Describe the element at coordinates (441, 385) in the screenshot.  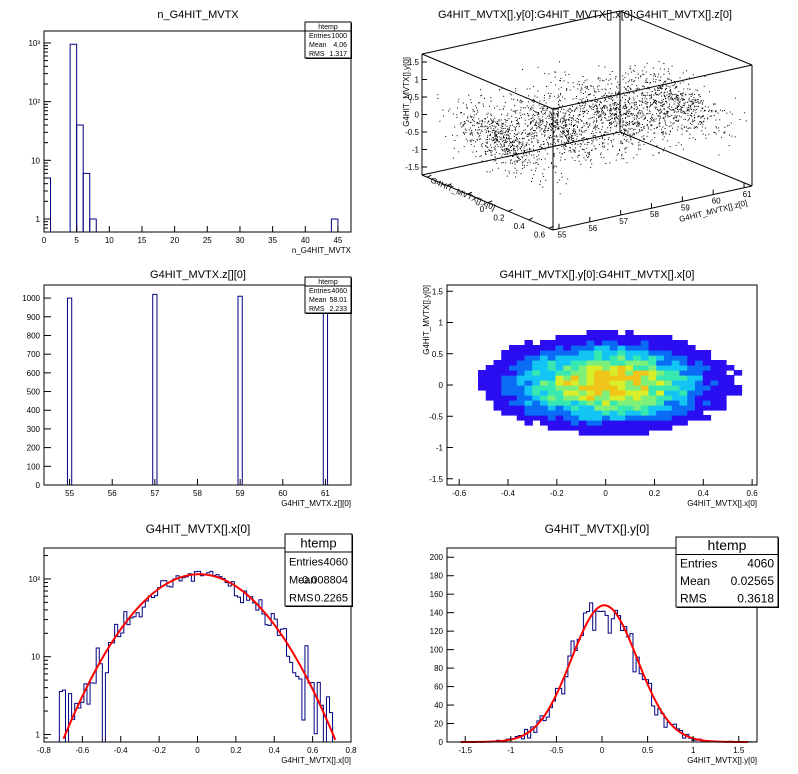
I see `y-tick-label: 0` at that location.